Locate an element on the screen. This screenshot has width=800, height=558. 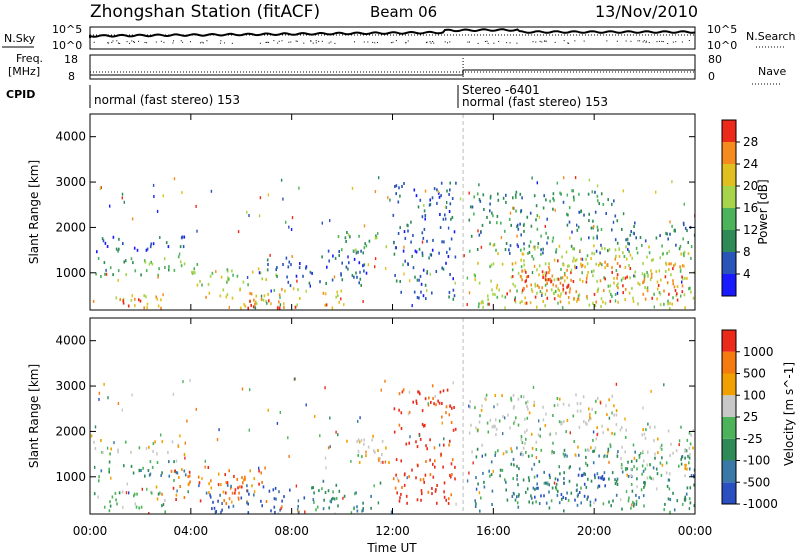
colorbar-tick-label: 100 is located at coordinates (754, 395).